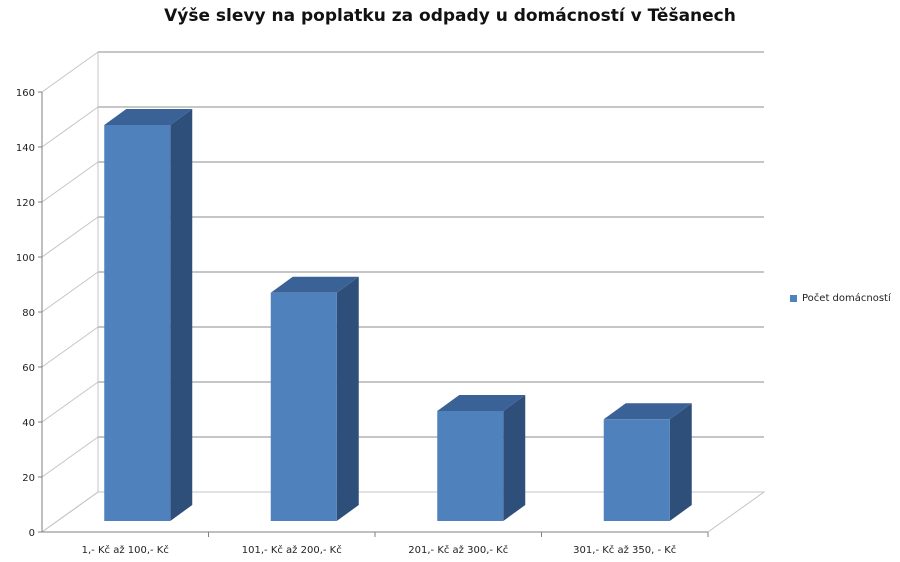  I want to click on y-tick-label: 20, so click(28, 478).